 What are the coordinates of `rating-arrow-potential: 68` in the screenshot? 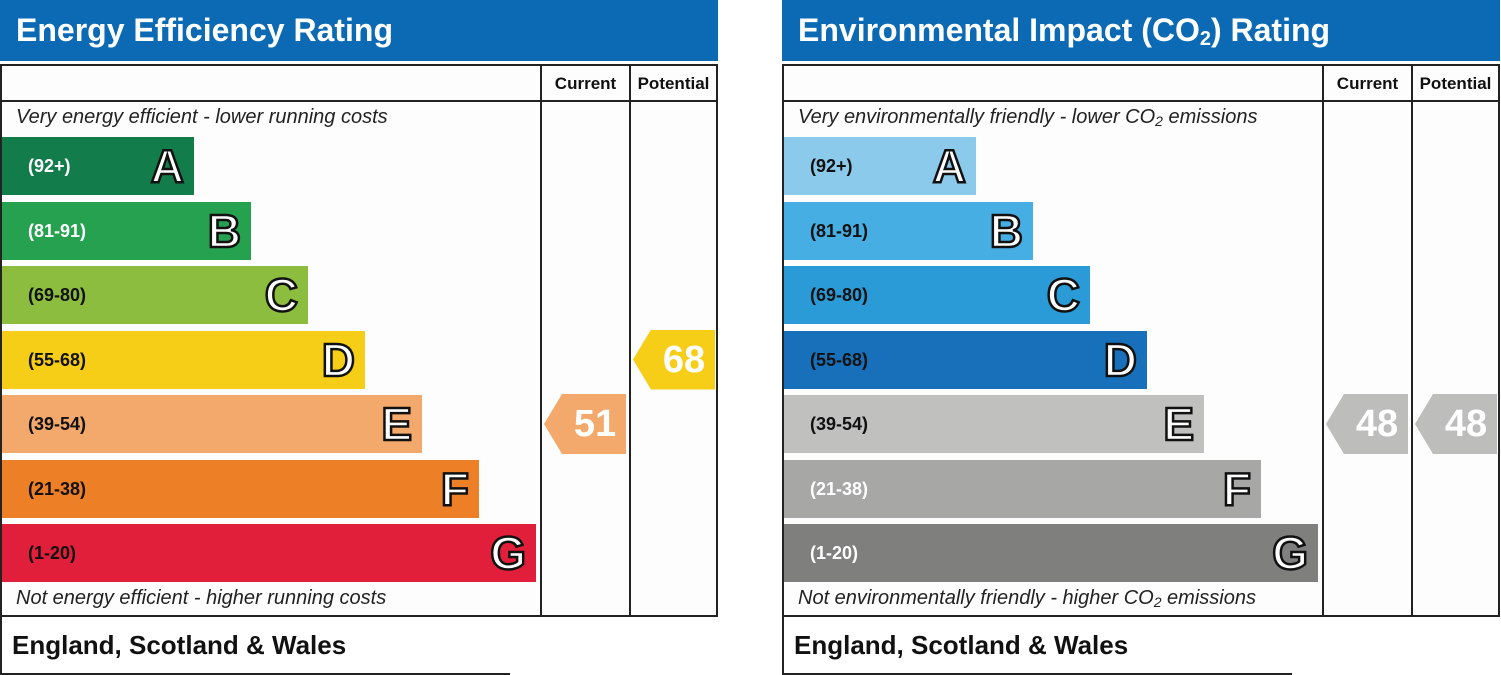 It's located at (674, 359).